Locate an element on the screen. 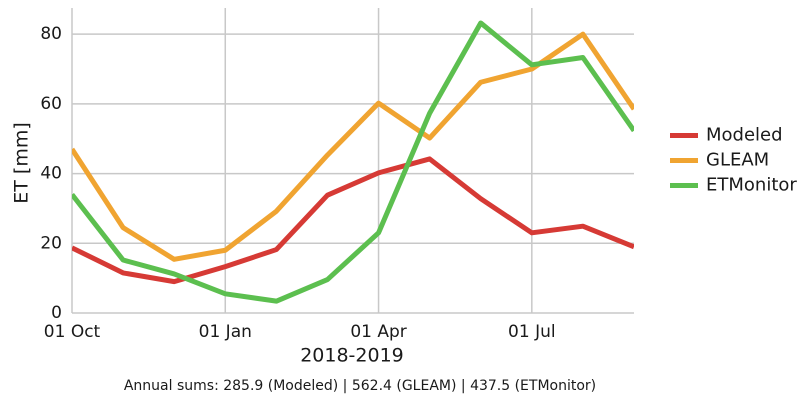 The height and width of the screenshot is (401, 809). x-axis-label: 2018-2019 is located at coordinates (352, 356).